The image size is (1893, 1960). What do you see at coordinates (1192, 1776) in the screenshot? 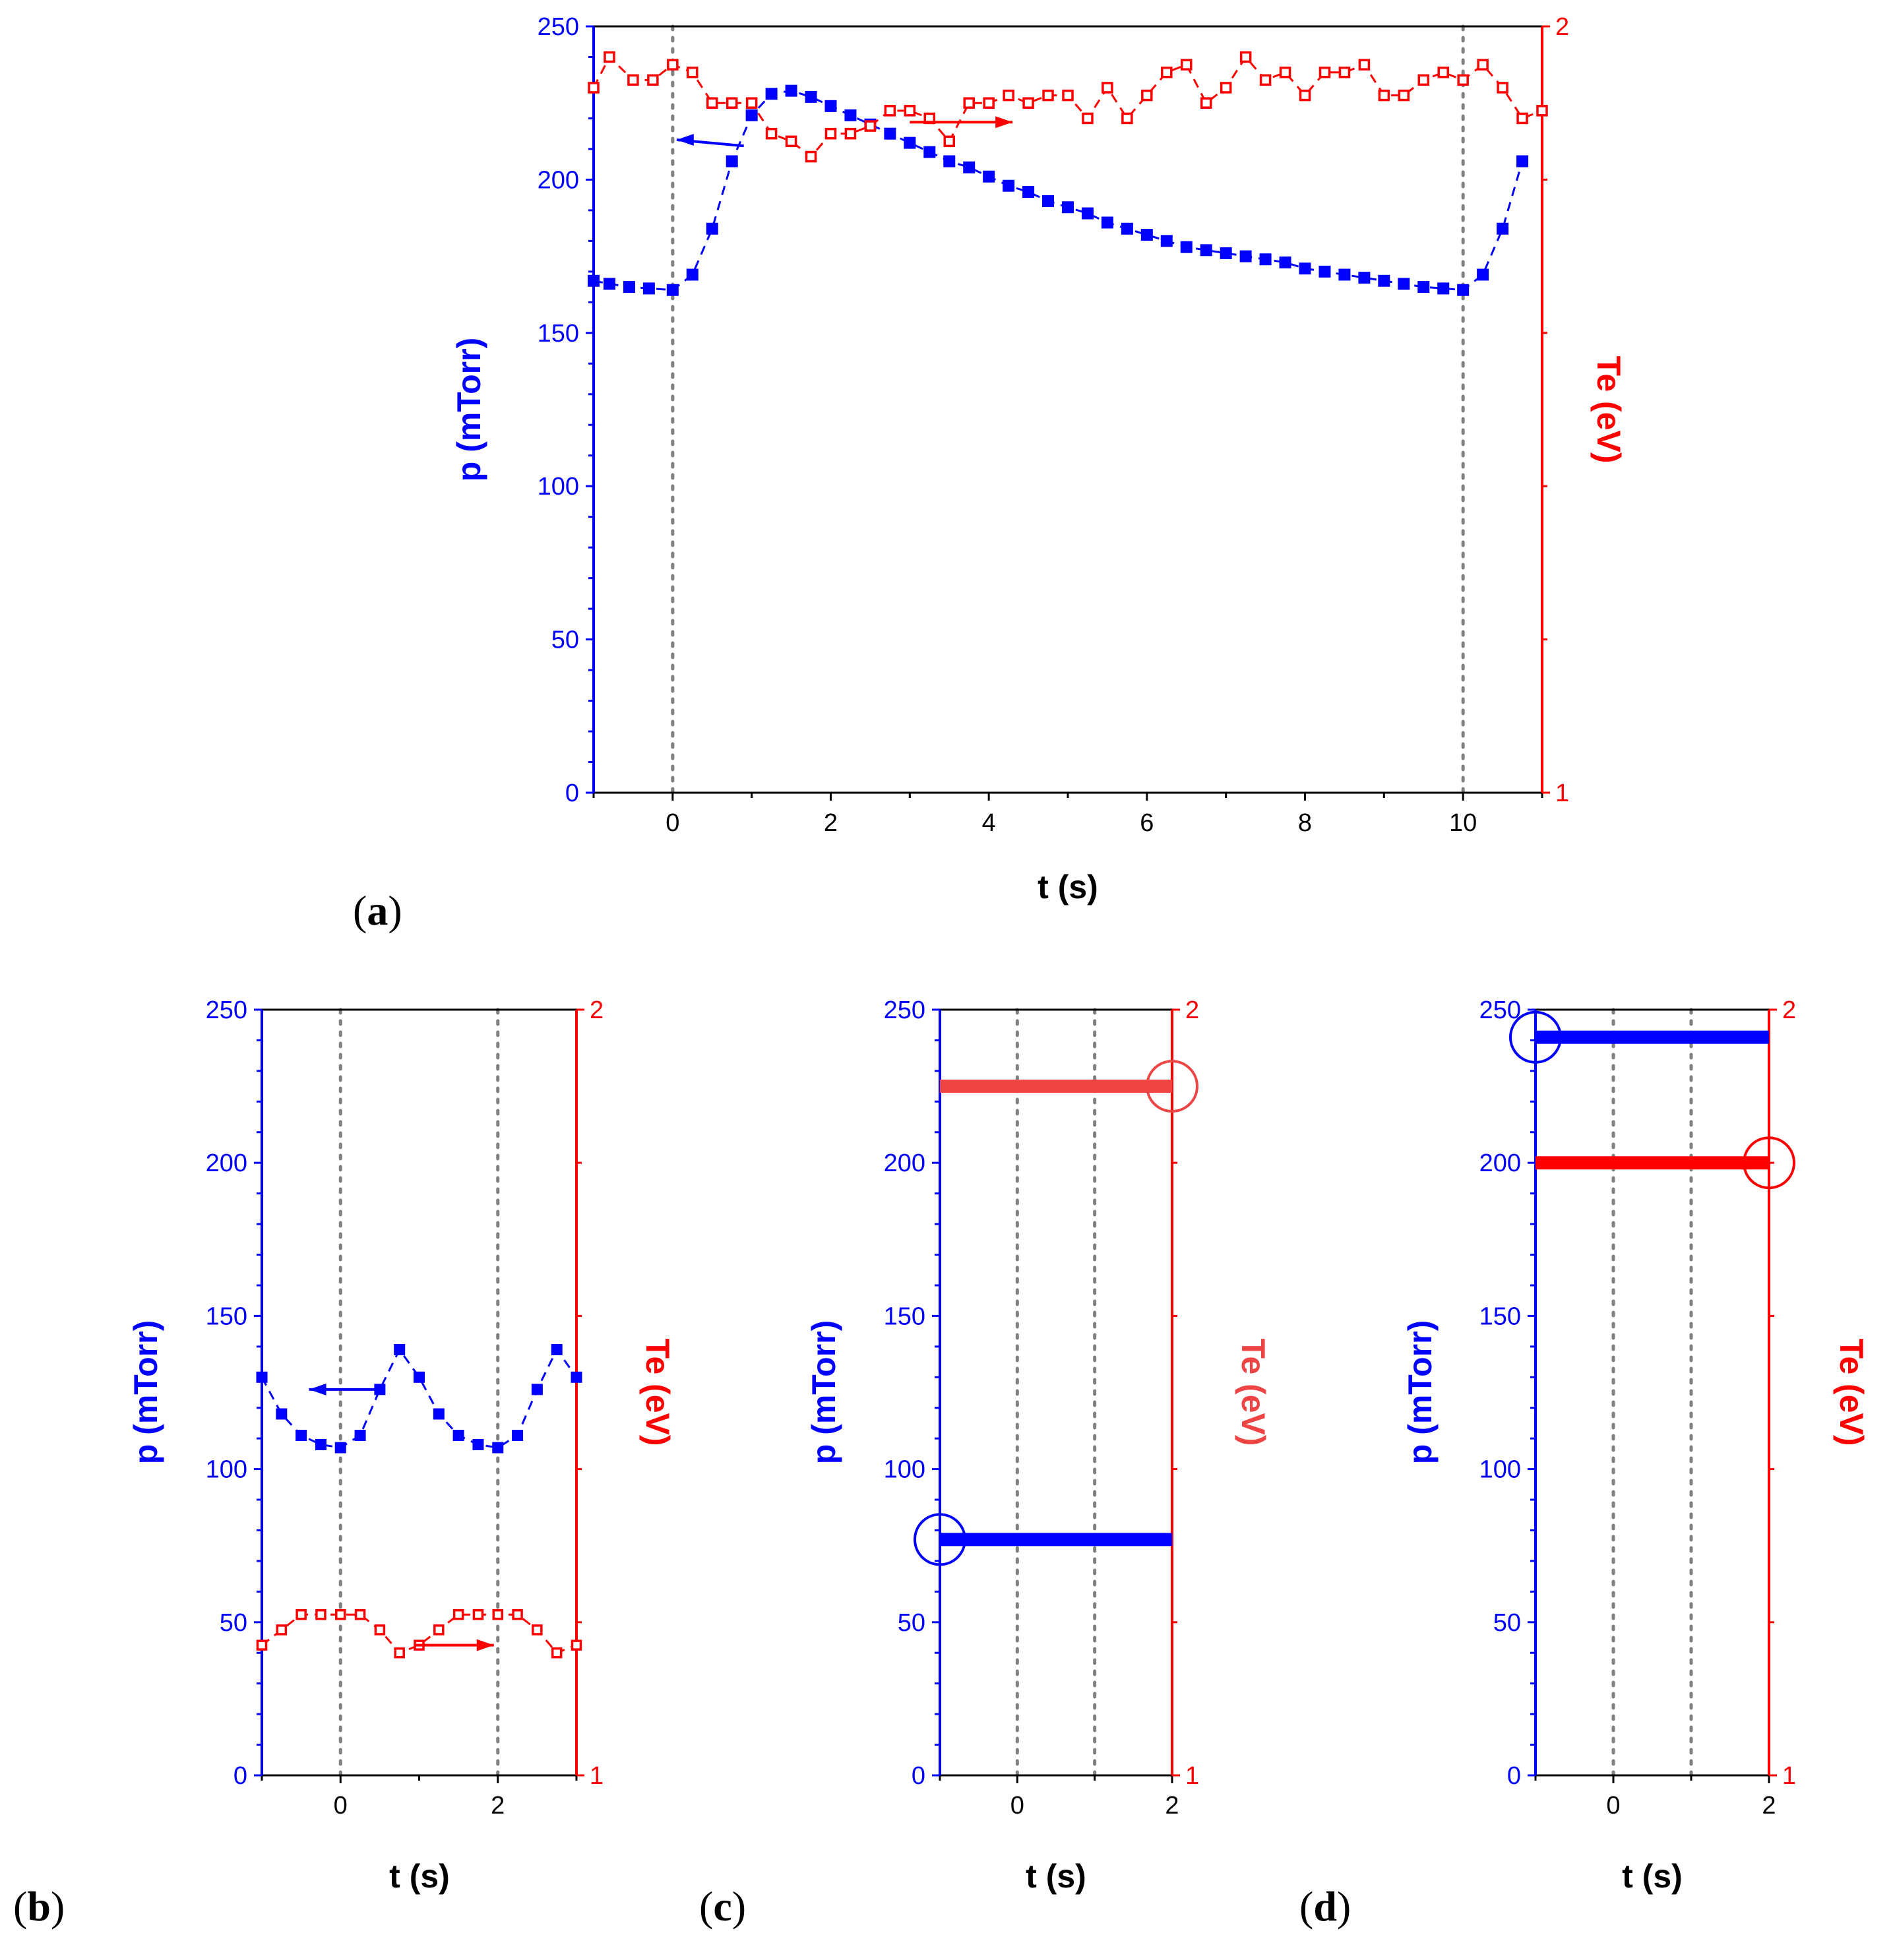
I see `y-right-tick-label: 1` at bounding box center [1192, 1776].